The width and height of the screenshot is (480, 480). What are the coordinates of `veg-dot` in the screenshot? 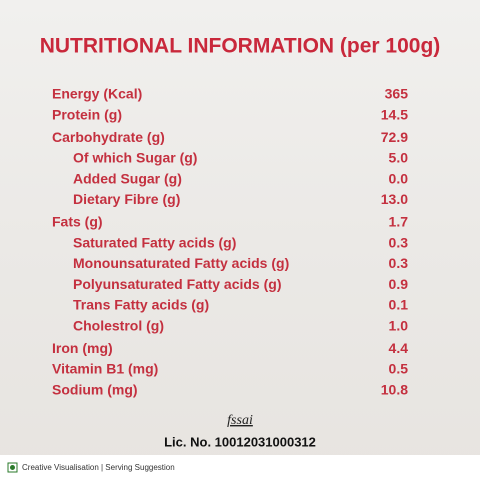 It's located at (12, 467).